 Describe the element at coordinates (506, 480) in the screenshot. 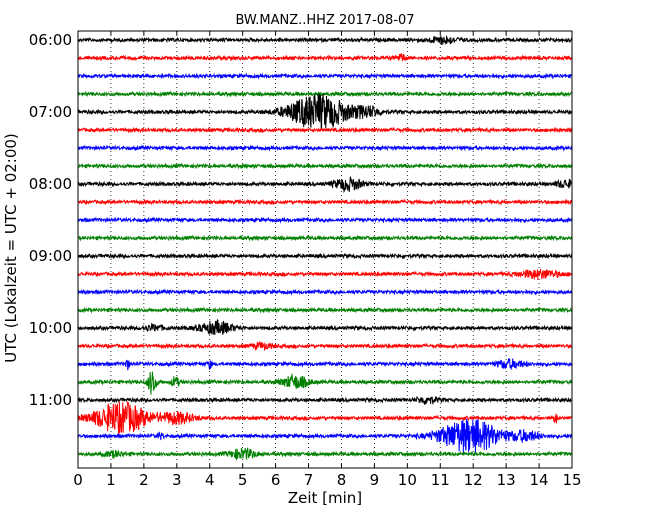

I see `x-tick-label: 13` at that location.